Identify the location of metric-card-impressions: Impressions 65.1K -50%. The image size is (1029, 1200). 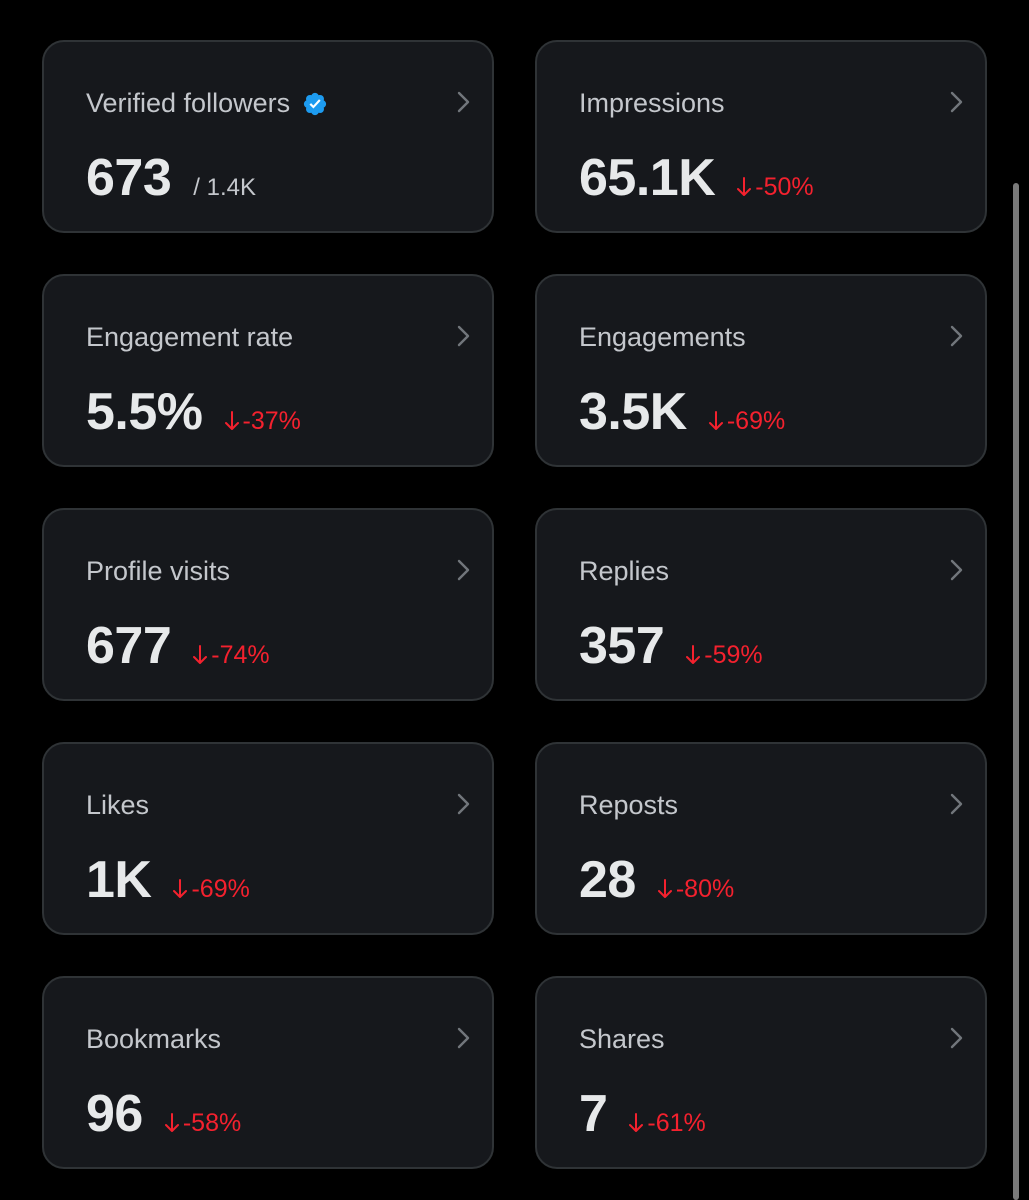
(761, 136).